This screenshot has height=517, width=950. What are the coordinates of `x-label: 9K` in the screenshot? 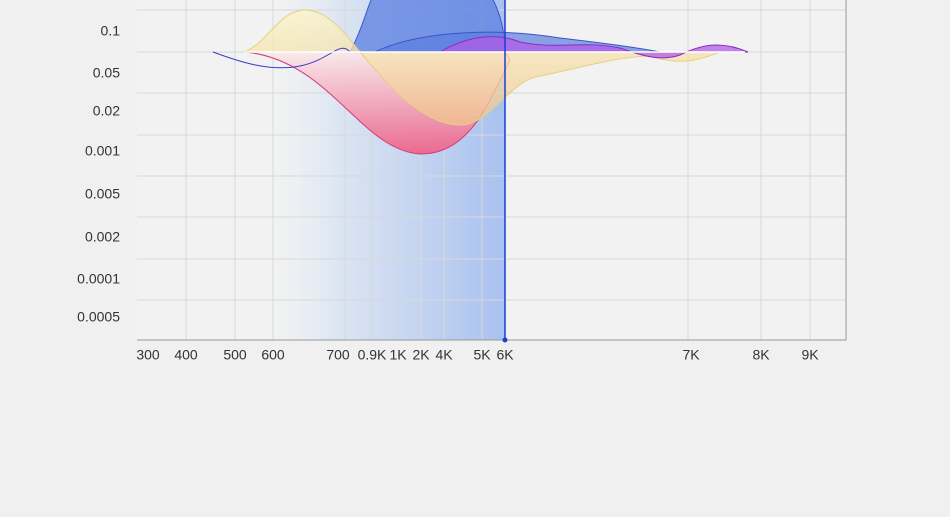 It's located at (810, 355).